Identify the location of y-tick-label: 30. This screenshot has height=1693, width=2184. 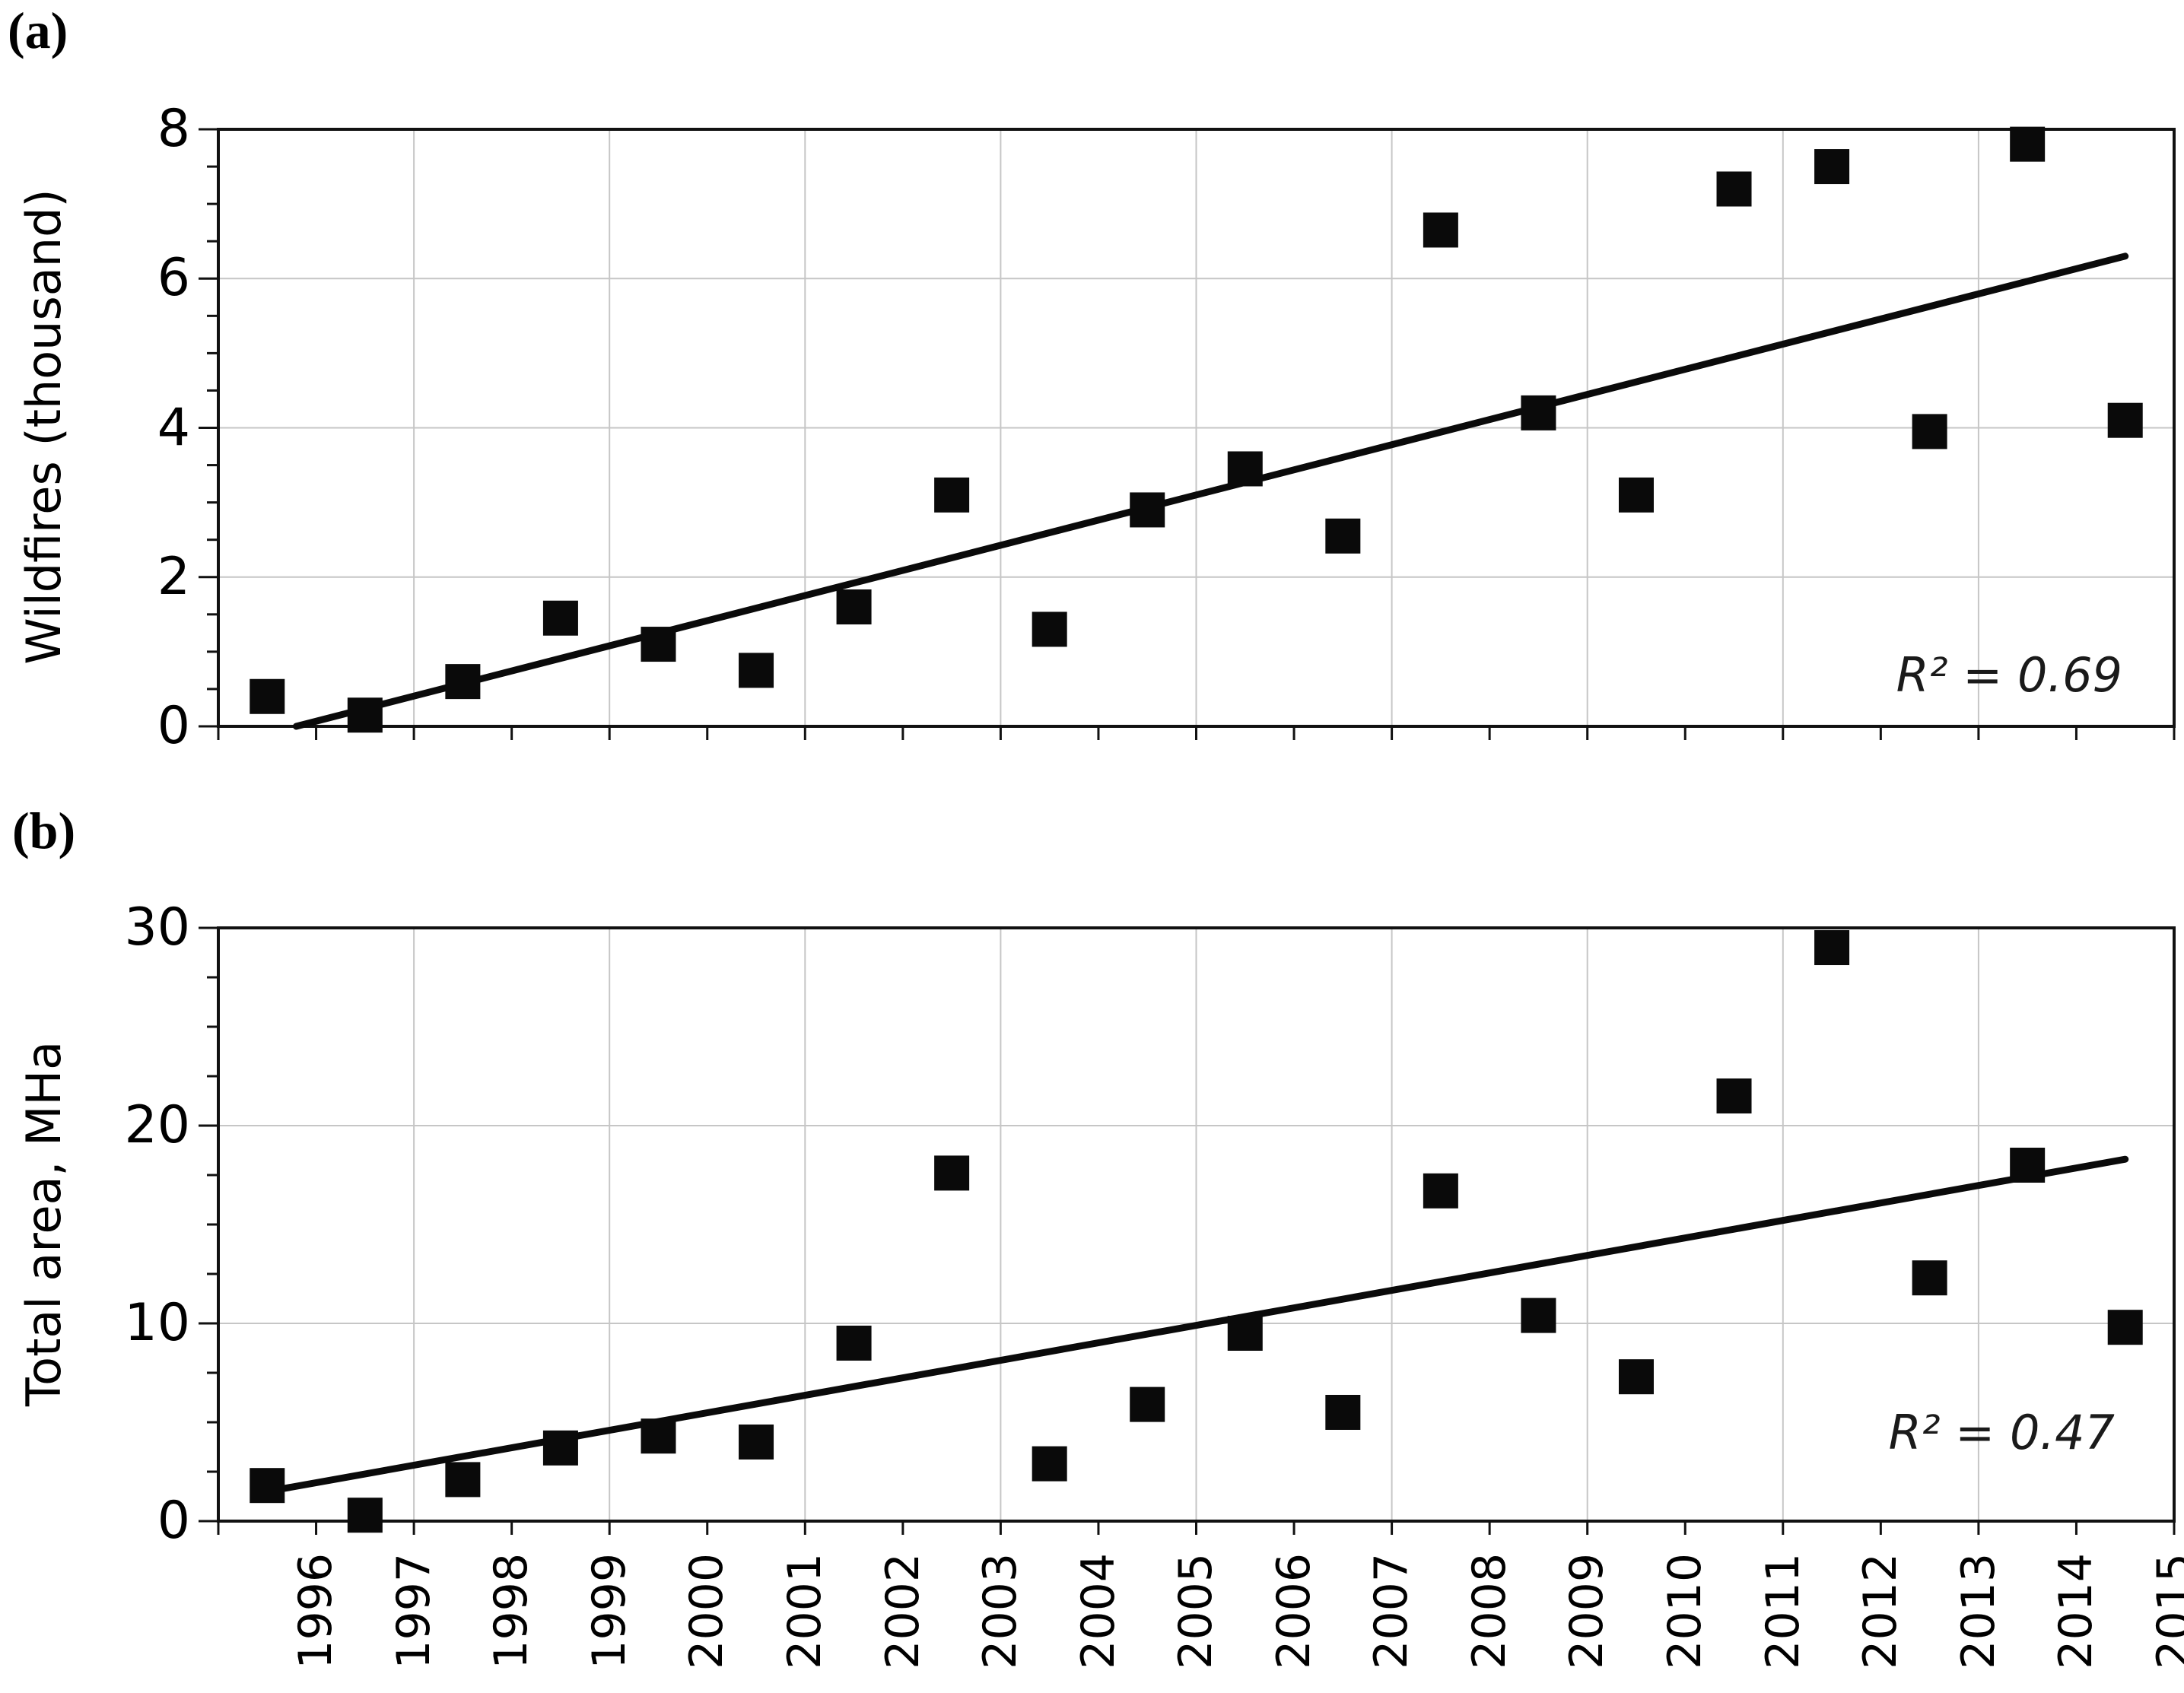
(157, 927).